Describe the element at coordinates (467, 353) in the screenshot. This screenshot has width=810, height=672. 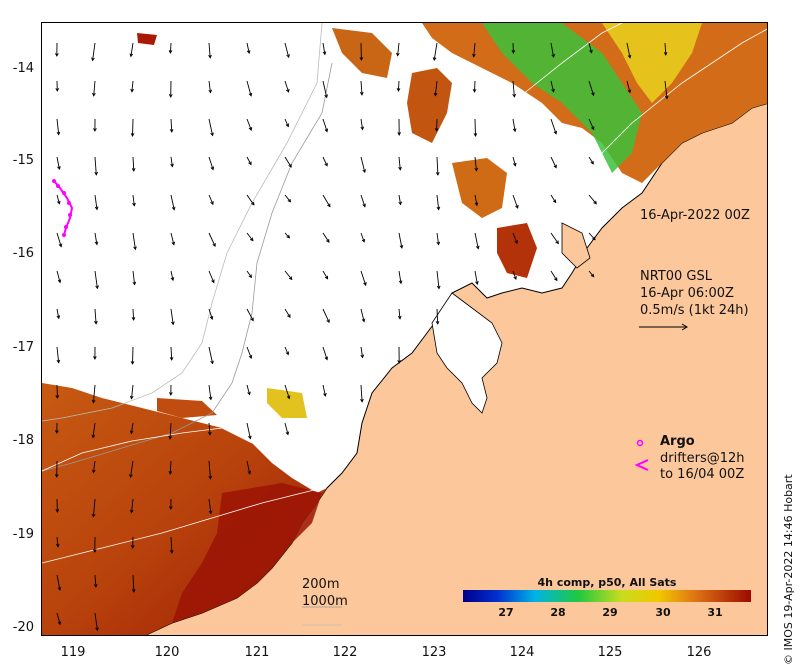
I see `peninsula` at that location.